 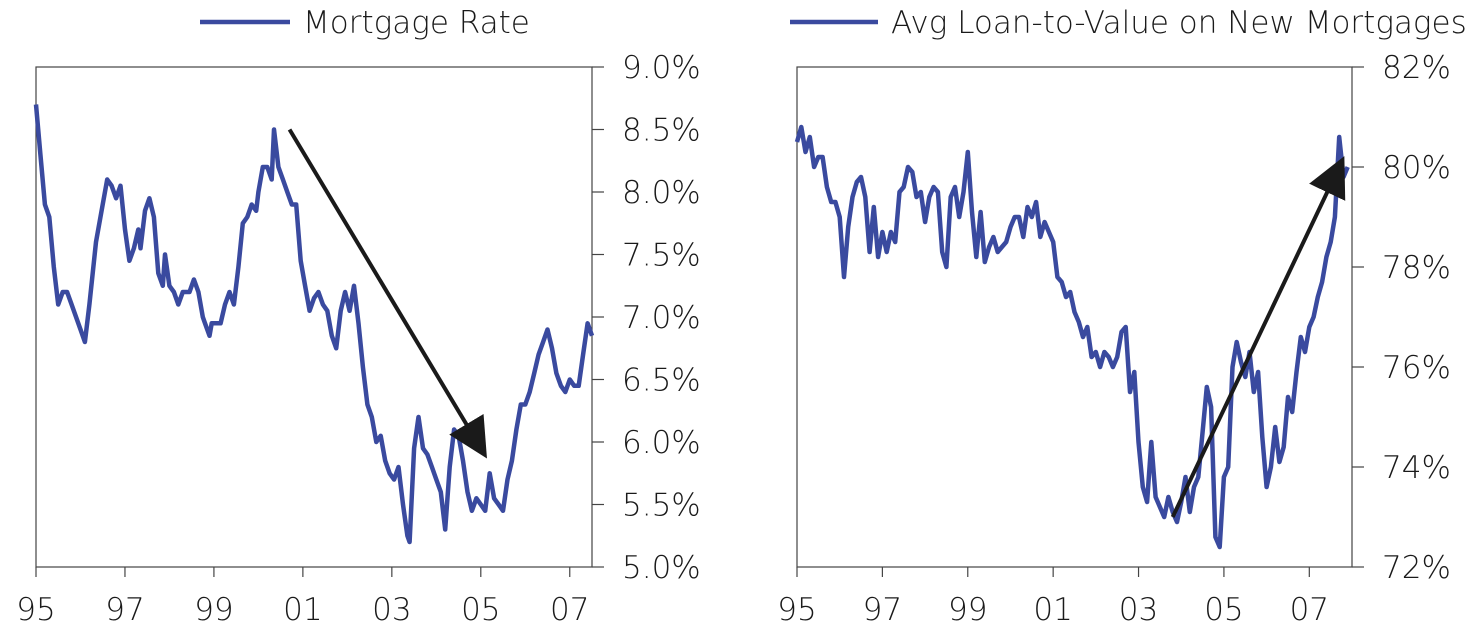 What do you see at coordinates (1416, 268) in the screenshot?
I see `y-tick-label: 78%` at bounding box center [1416, 268].